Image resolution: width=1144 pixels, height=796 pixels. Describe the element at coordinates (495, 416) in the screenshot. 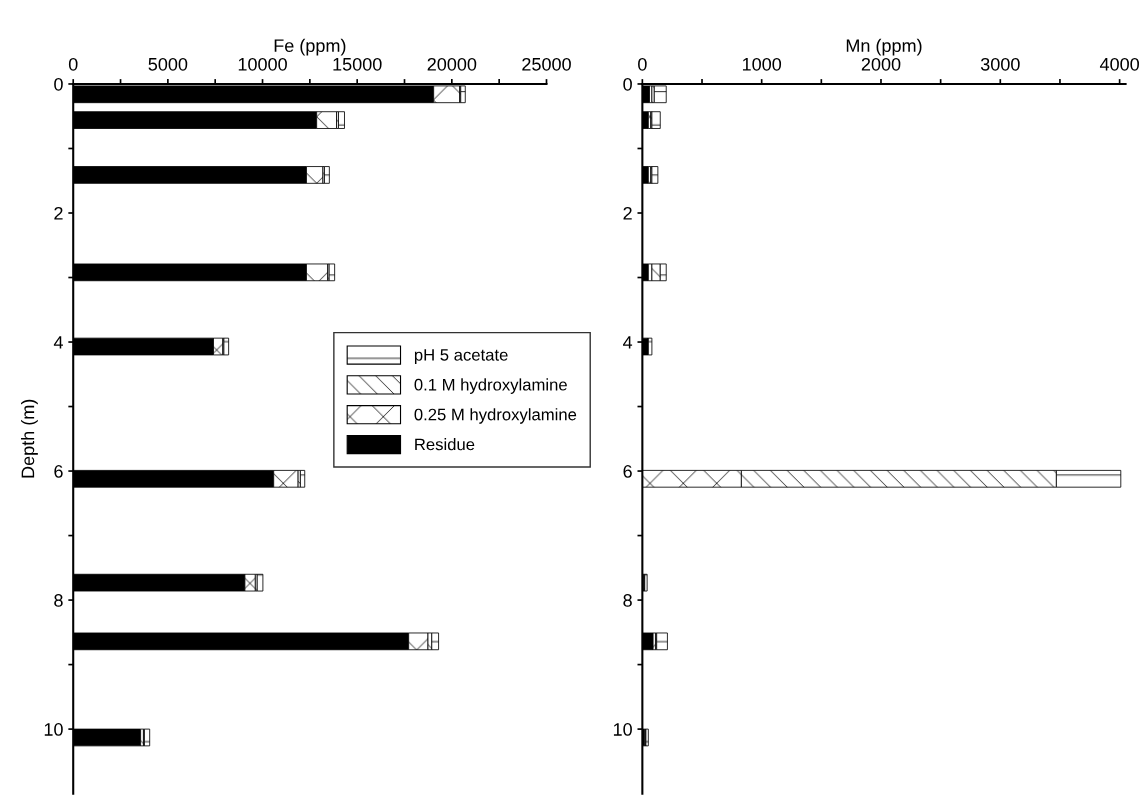

I see `legend-label: 0.25 M hydroxylamine` at that location.